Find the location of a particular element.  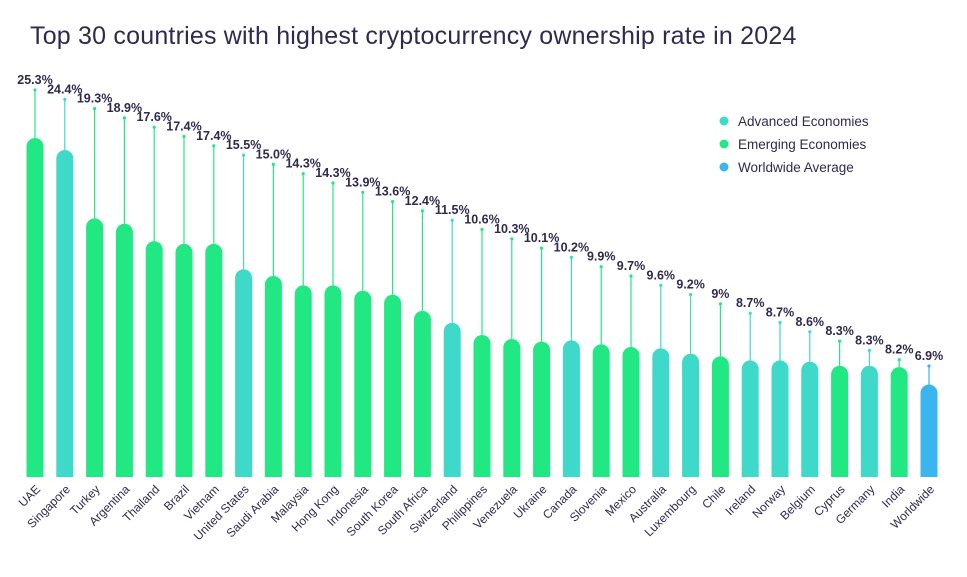

leader-dot-germany is located at coordinates (869, 350).